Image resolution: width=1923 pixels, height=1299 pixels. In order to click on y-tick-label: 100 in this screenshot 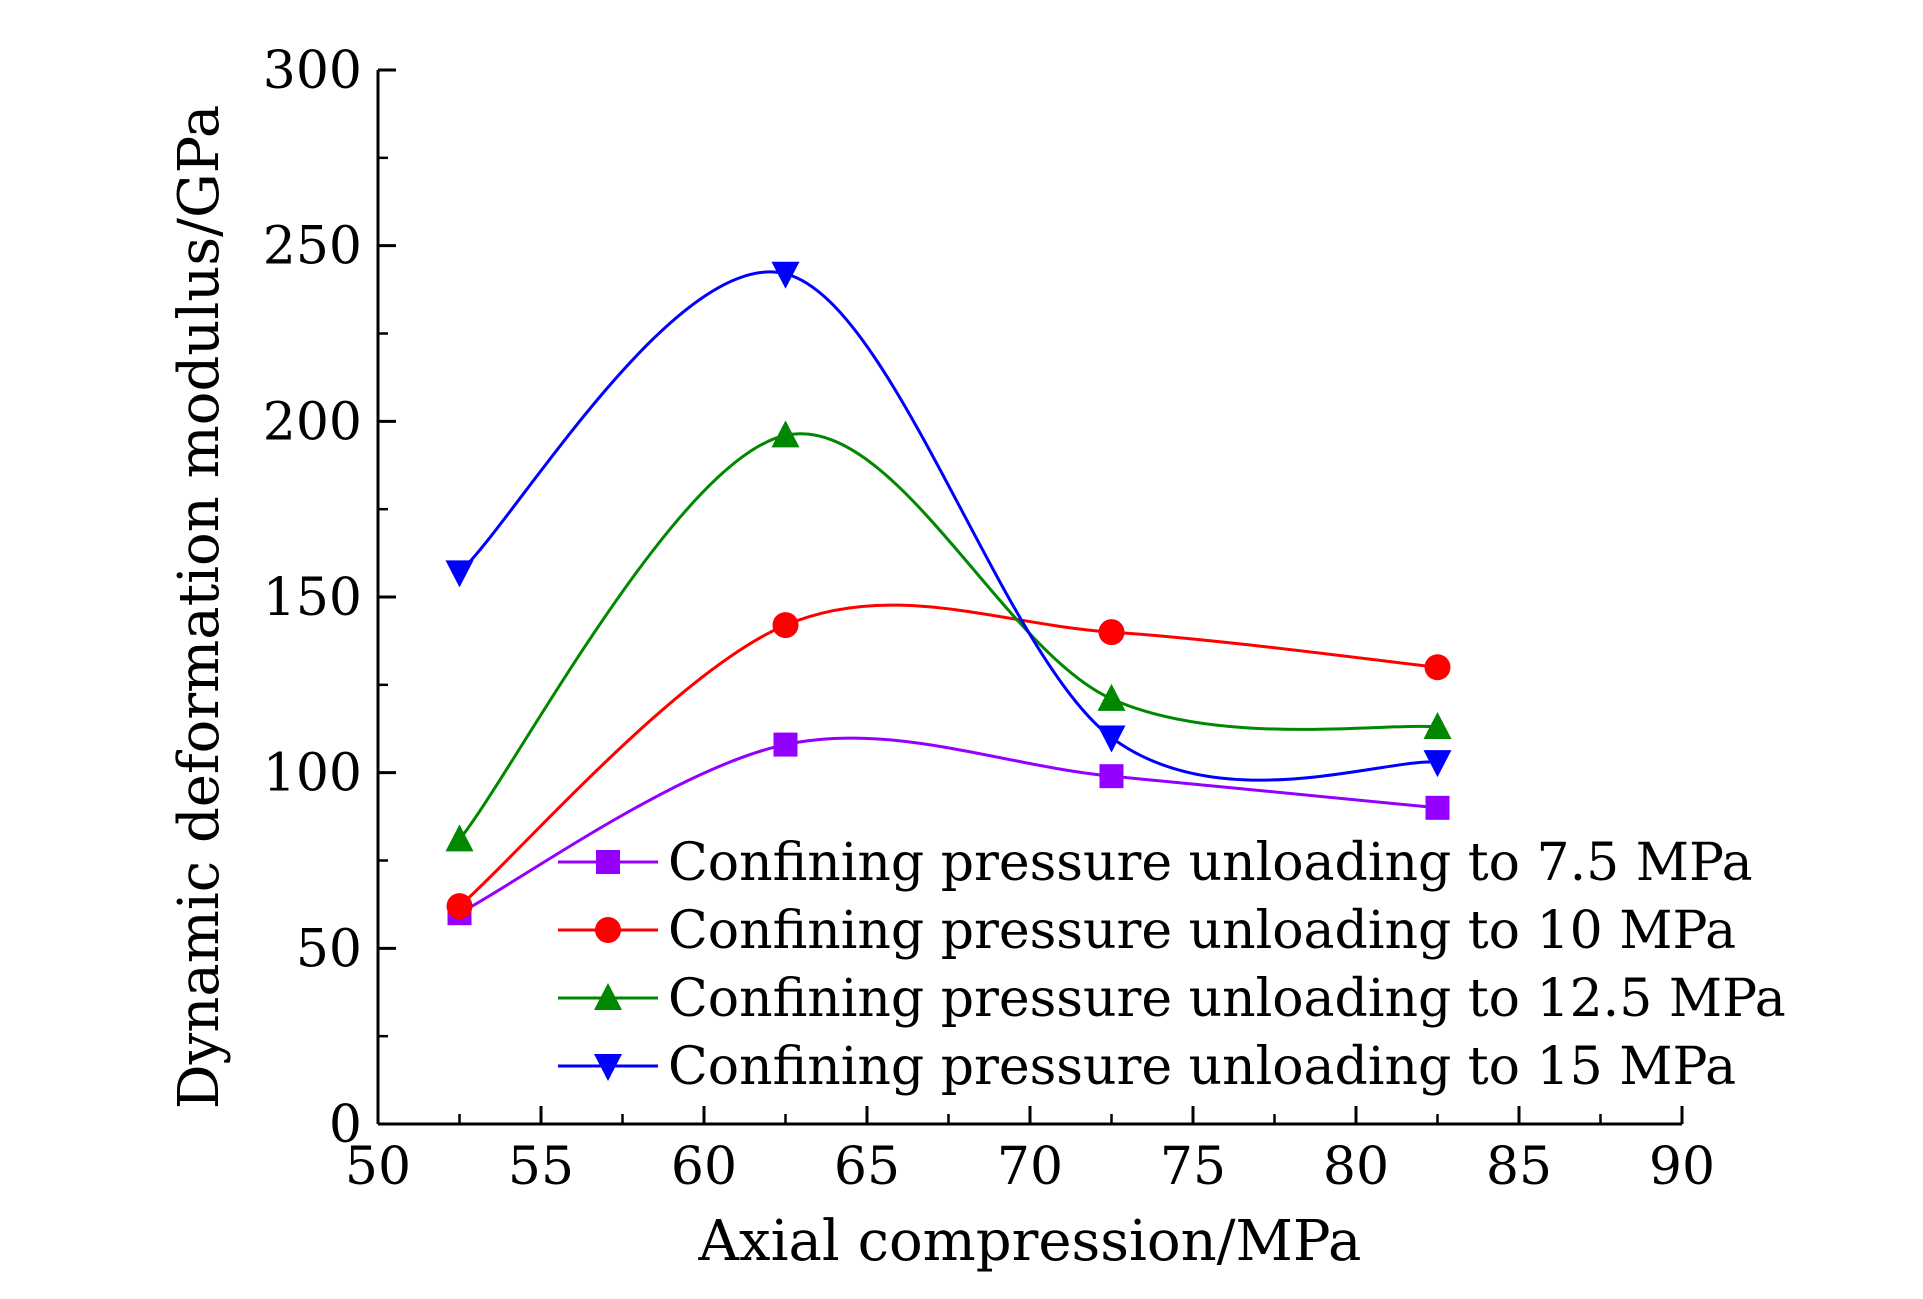, I will do `click(312, 774)`.